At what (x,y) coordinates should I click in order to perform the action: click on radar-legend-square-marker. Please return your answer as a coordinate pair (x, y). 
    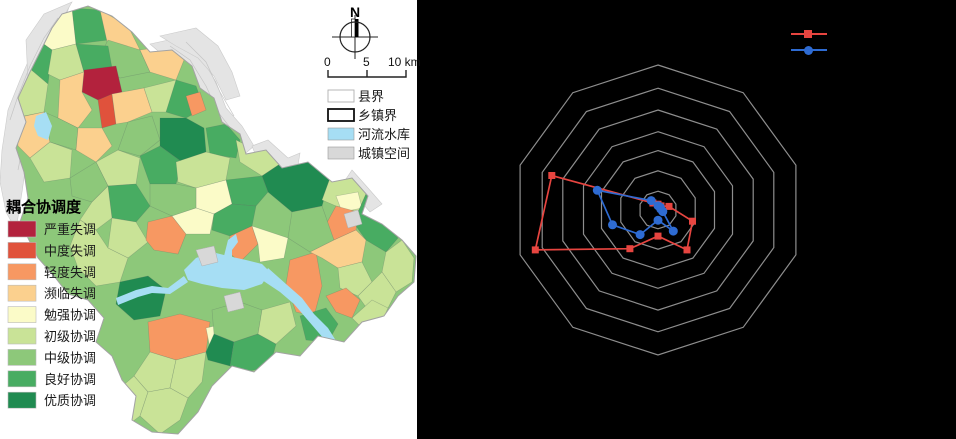
    Looking at the image, I should click on (808, 34).